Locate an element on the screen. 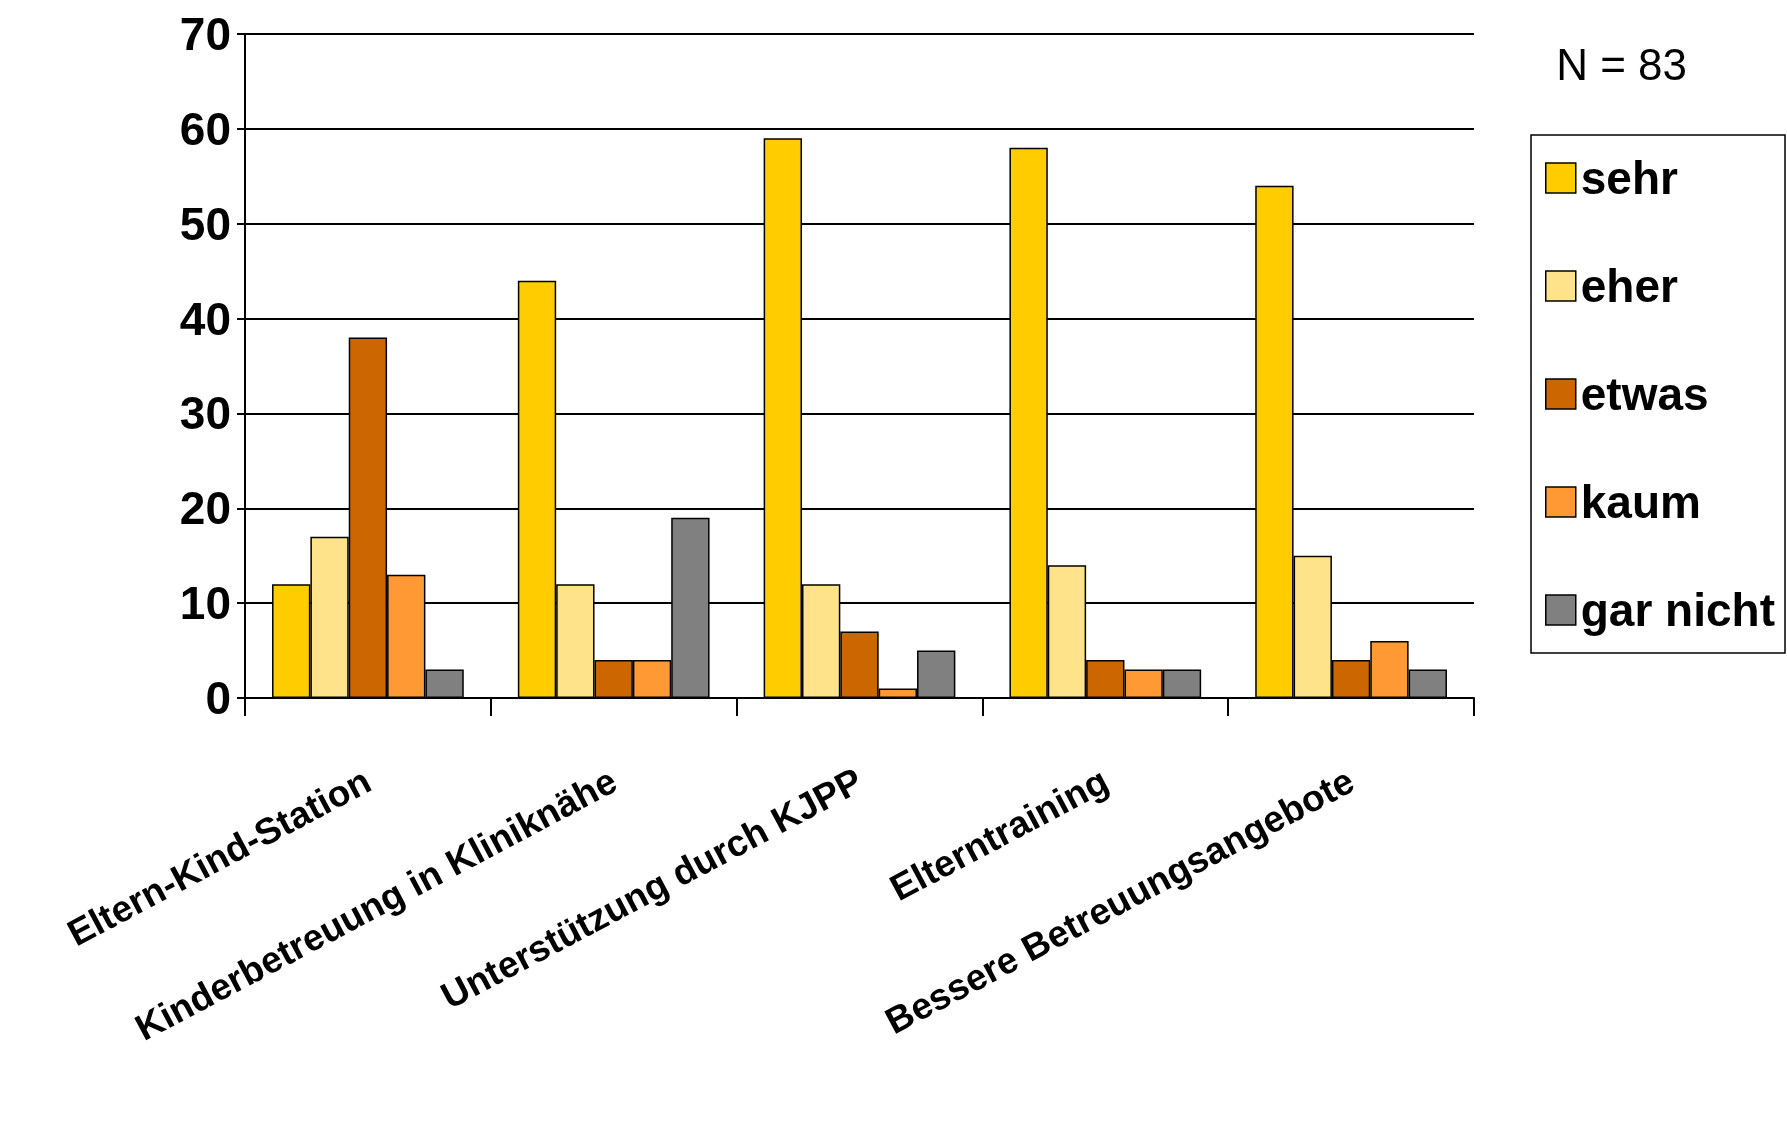  y-tick-label: 0 is located at coordinates (218, 698).